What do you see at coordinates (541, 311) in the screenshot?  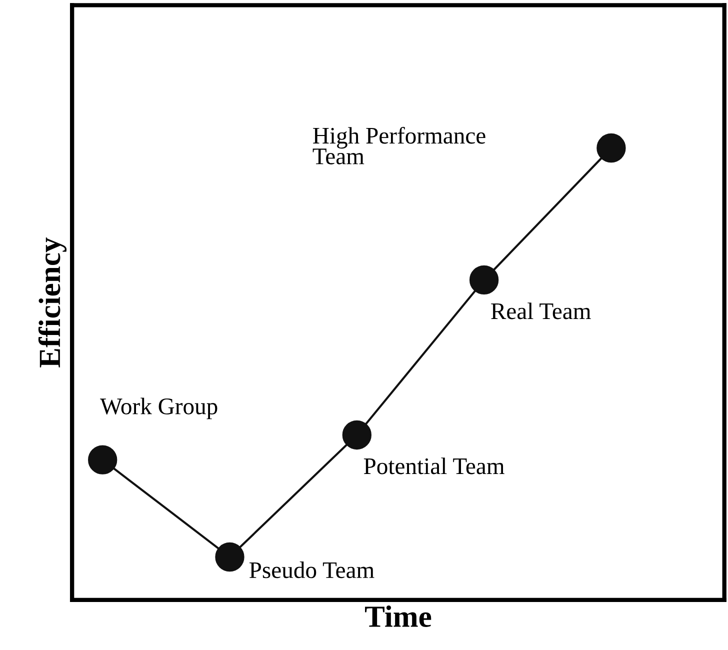 I see `annotation: Real Team` at bounding box center [541, 311].